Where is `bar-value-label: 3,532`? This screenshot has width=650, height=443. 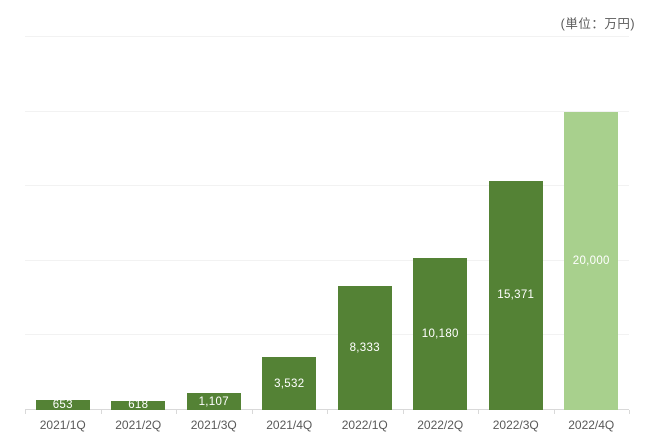
bar-value-label: 3,532 is located at coordinates (289, 383).